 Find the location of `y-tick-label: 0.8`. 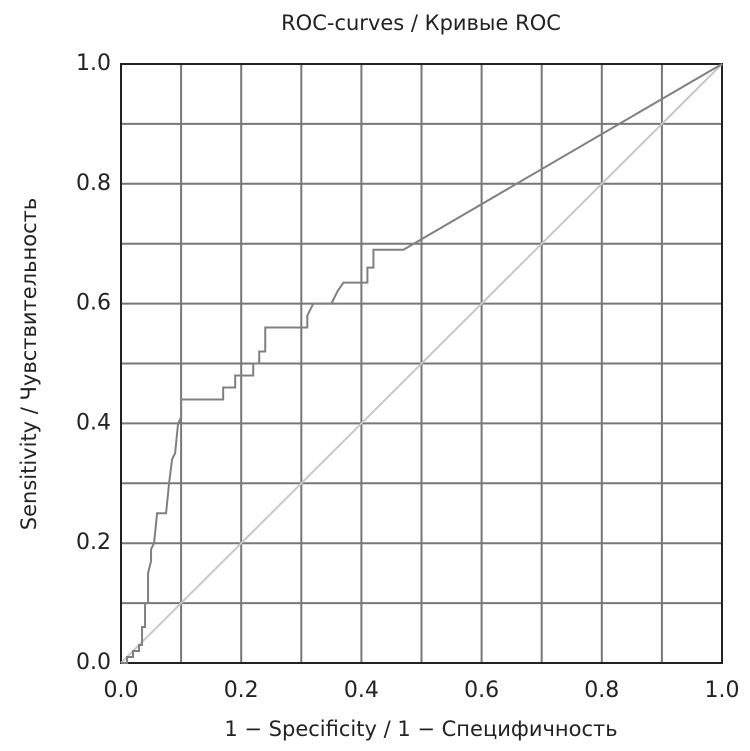

y-tick-label: 0.8 is located at coordinates (93, 183).